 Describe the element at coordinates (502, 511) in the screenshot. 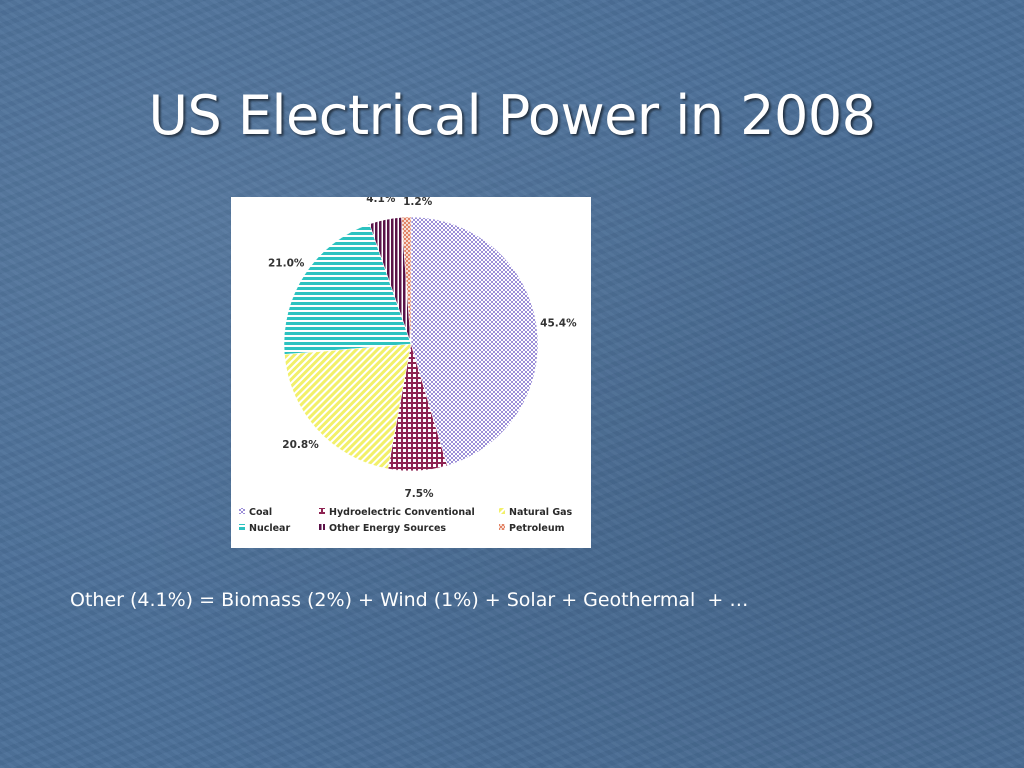

I see `legend-swatch-natural-gas` at that location.